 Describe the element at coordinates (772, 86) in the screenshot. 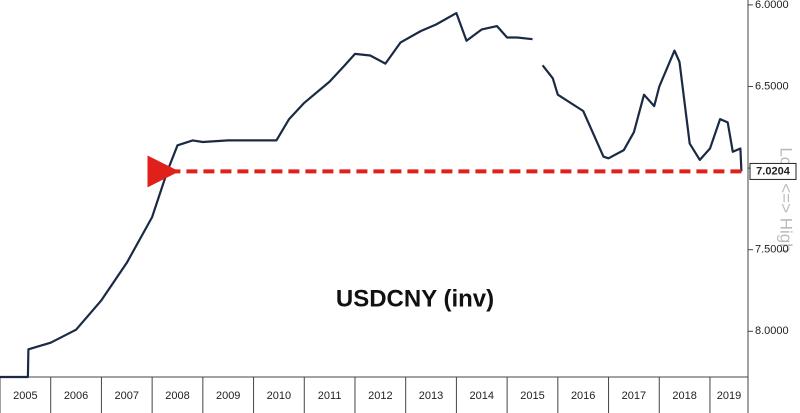

I see `y-tick-label: 6.5000` at that location.